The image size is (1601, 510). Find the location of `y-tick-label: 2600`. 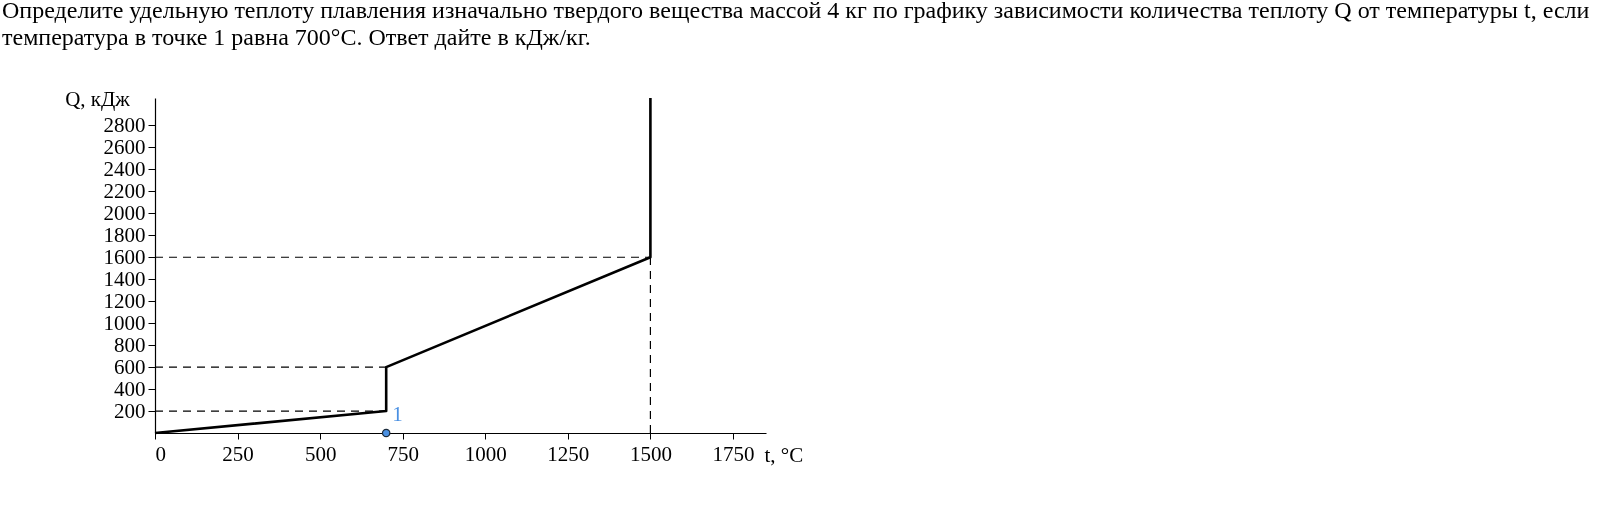

y-tick-label: 2600 is located at coordinates (124, 146).